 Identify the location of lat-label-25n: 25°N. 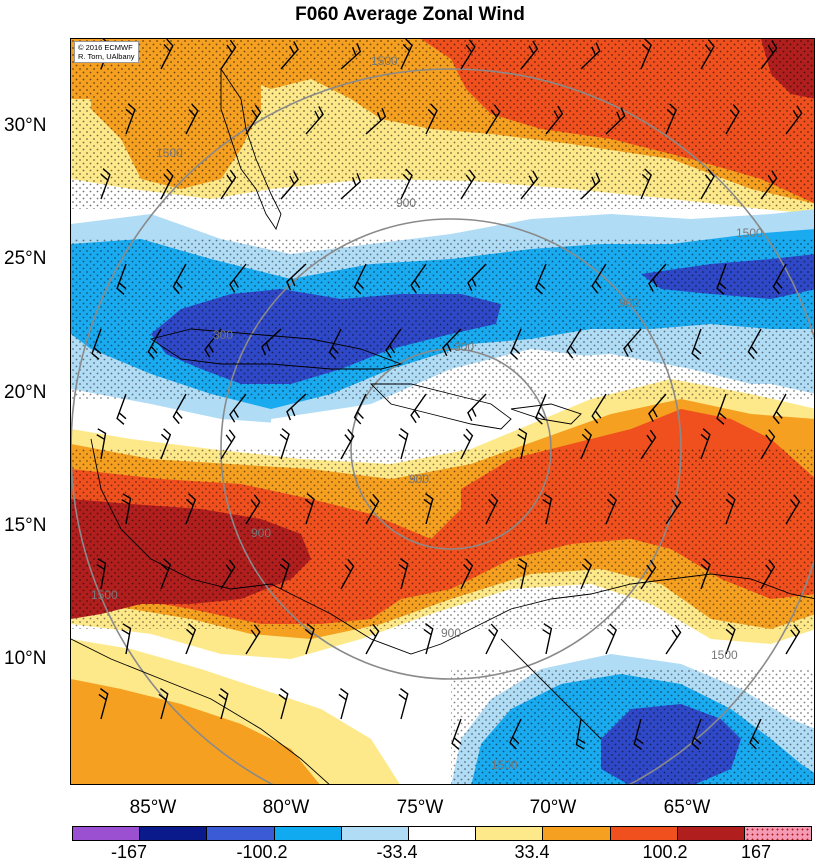
(25, 258).